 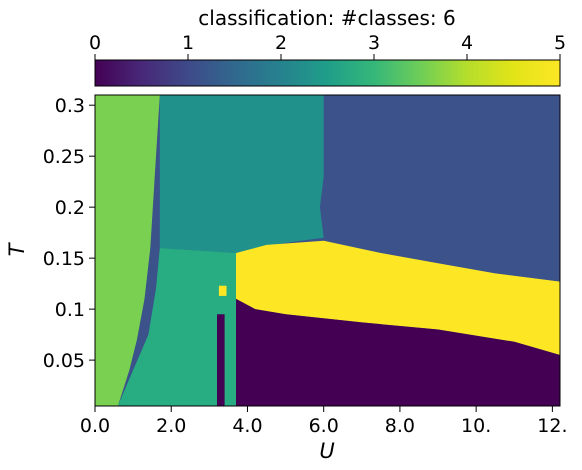 I want to click on x-tick-label: 8.0, so click(x=400, y=426).